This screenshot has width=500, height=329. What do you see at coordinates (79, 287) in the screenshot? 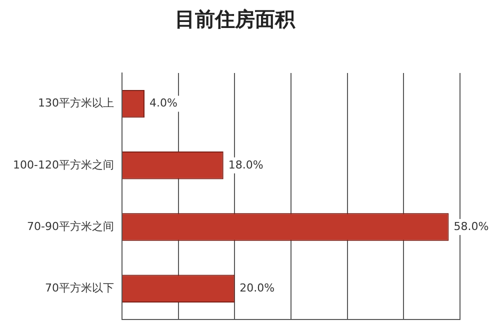
I see `y-tick-label: 70平方米以下` at bounding box center [79, 287].